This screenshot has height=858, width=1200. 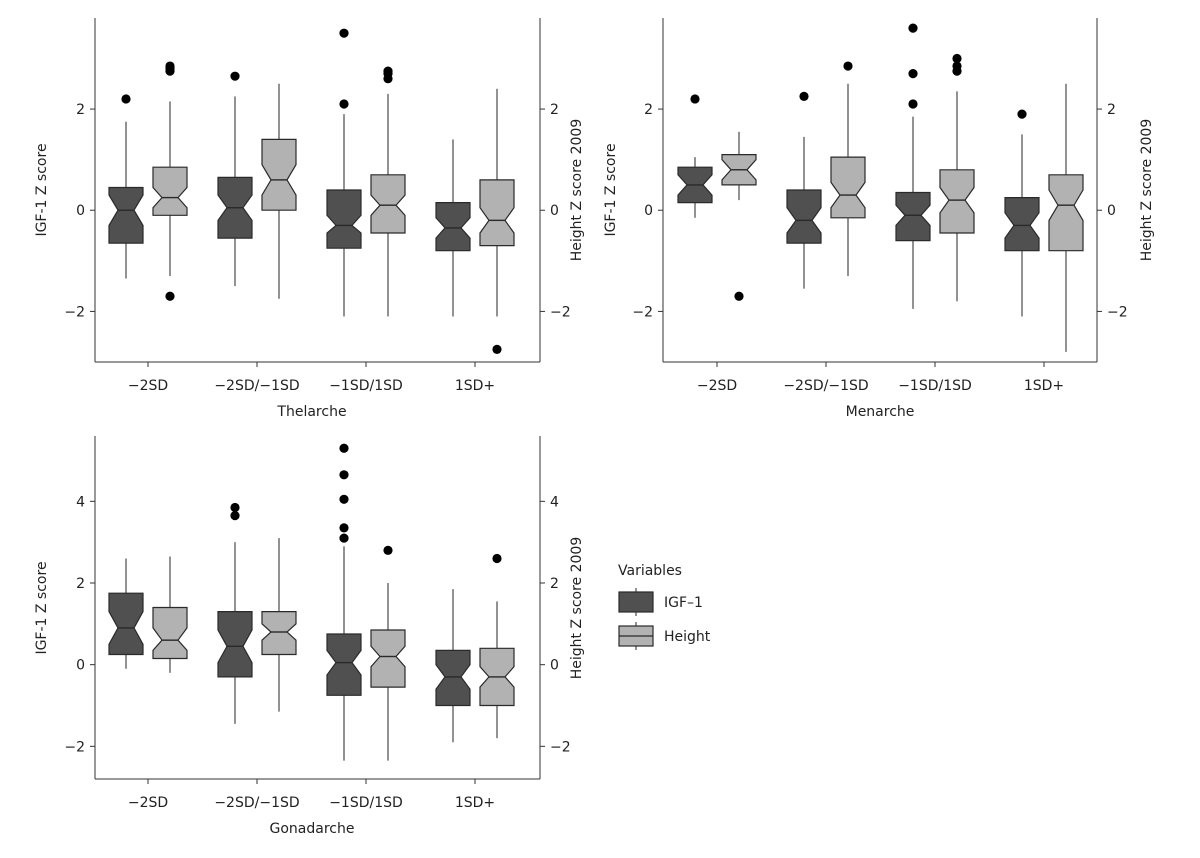 I want to click on menarche-right-tick-label: 2, so click(x=1111, y=110).